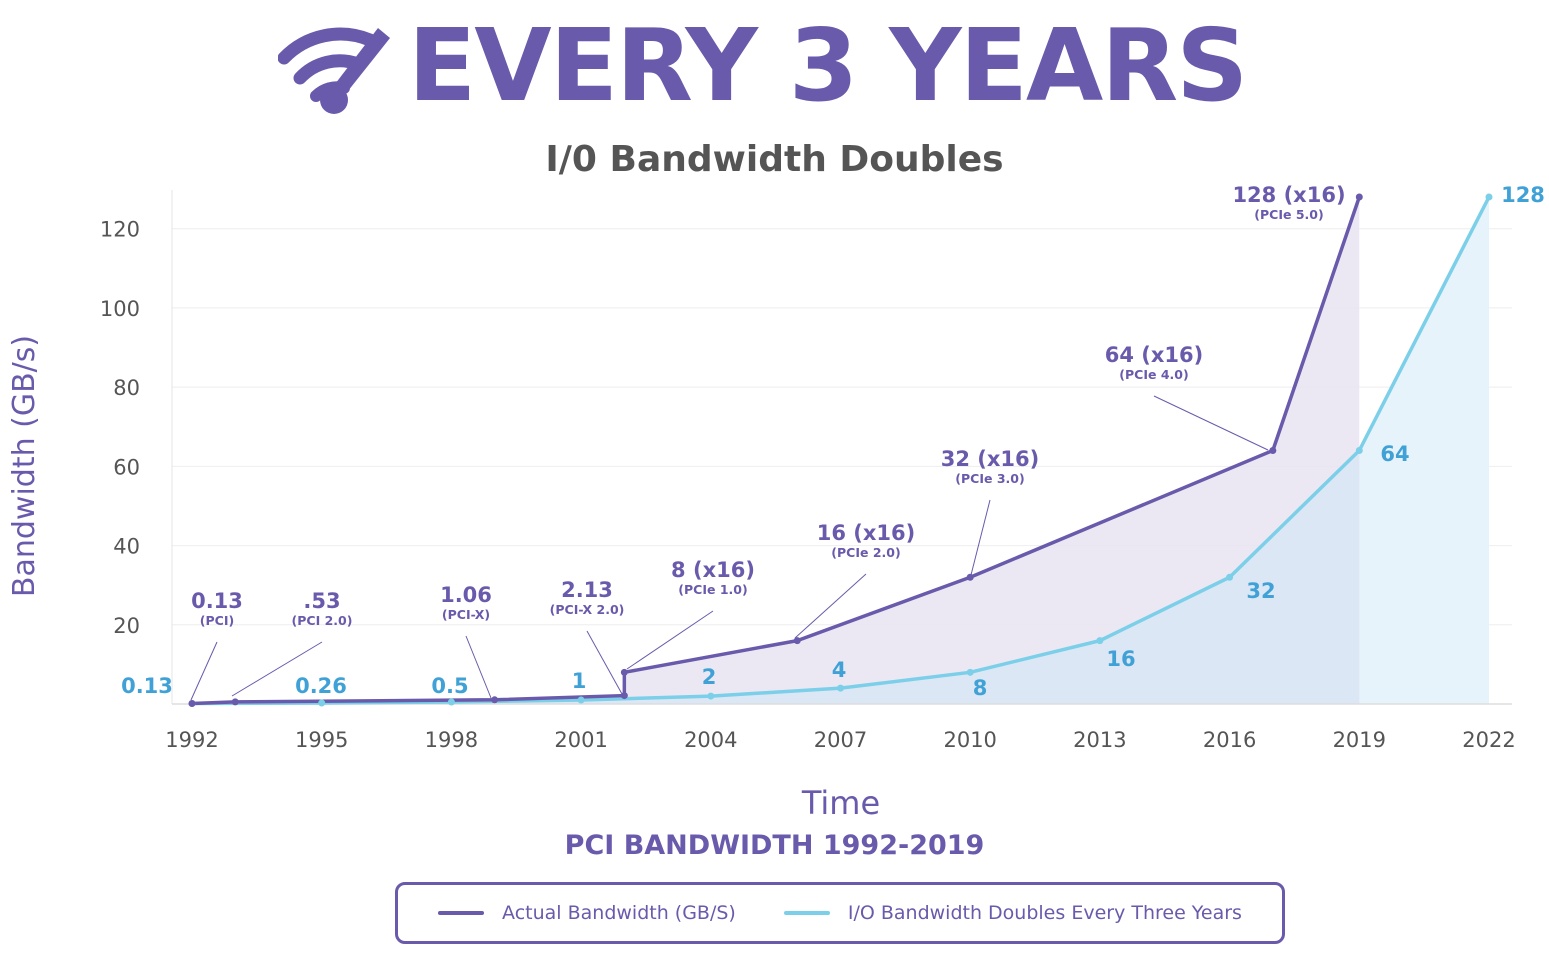 The width and height of the screenshot is (1549, 955). Describe the element at coordinates (828, 65) in the screenshot. I see `headline: EVERY 3 YEARS` at that location.